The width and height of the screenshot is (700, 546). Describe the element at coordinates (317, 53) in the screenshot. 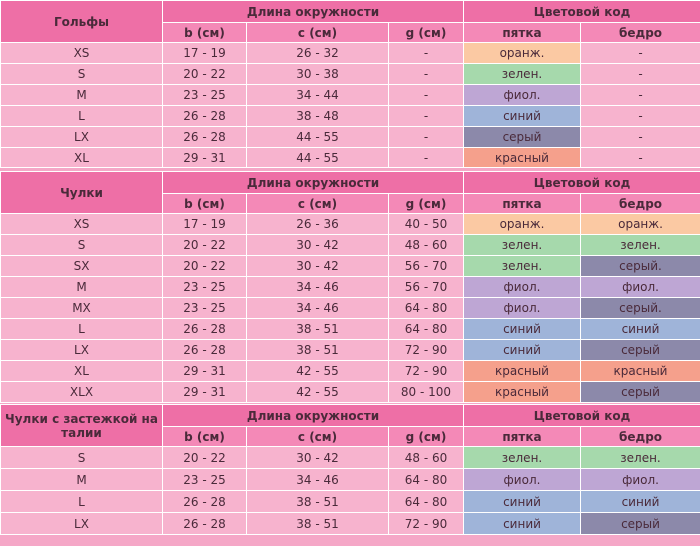

I see `c-cell: 26 - 32` at that location.